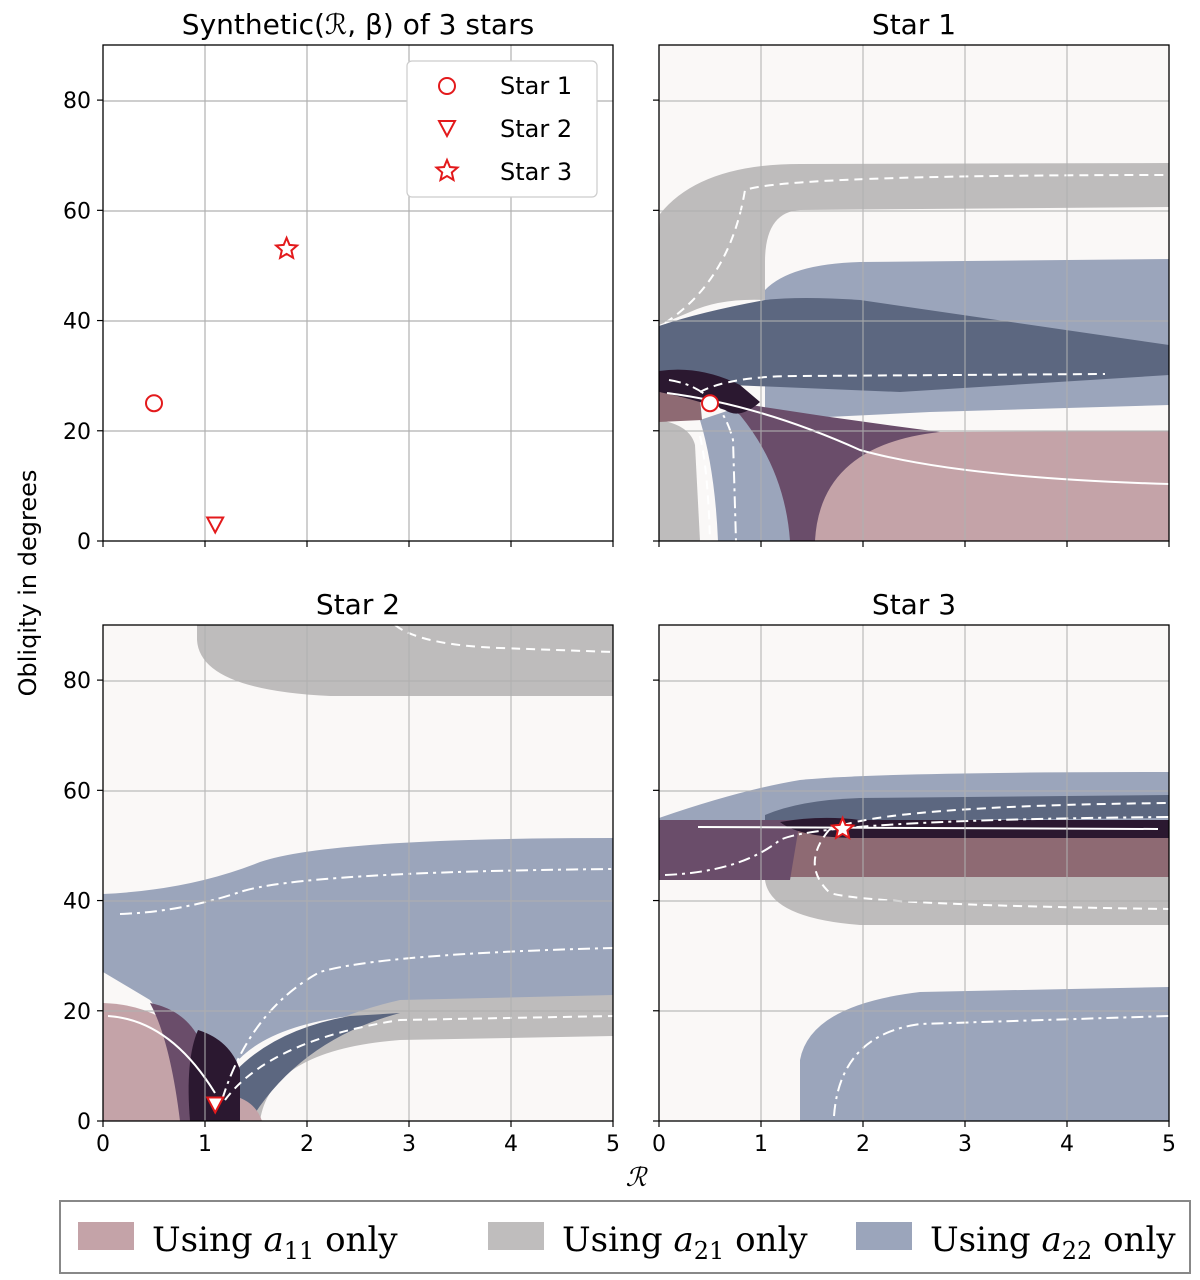 This screenshot has width=1200, height=1280. What do you see at coordinates (275, 1242) in the screenshot?
I see `legend-label-a11: Using a11 only` at bounding box center [275, 1242].